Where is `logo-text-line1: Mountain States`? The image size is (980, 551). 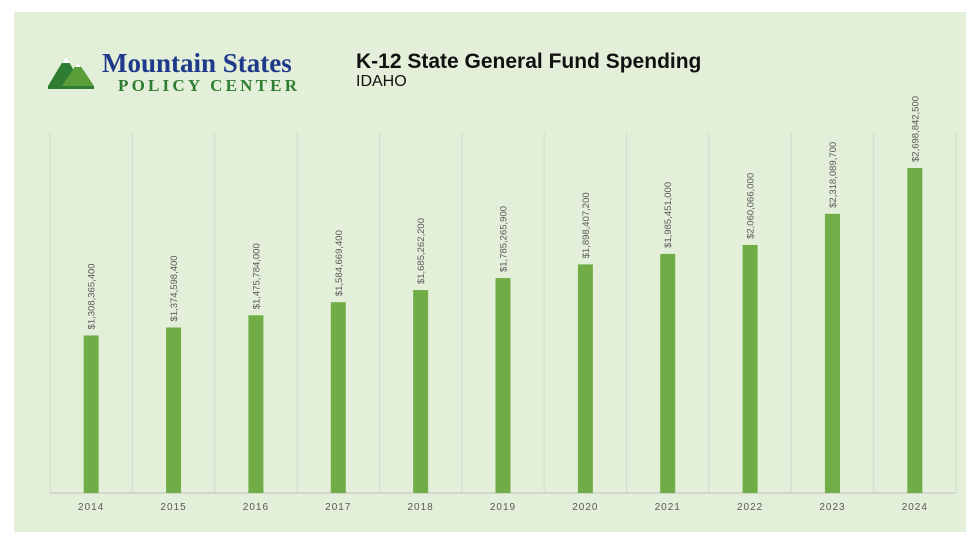 logo-text-line1: Mountain States is located at coordinates (197, 63).